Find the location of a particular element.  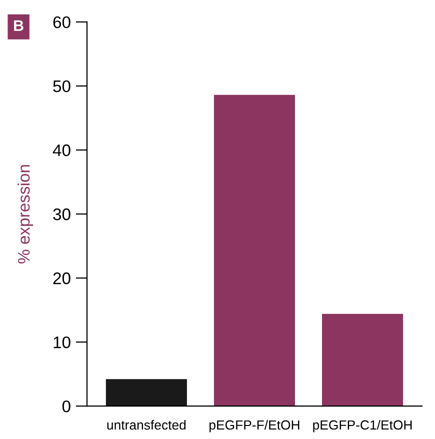

y-tick-label: 60 is located at coordinates (61, 22).